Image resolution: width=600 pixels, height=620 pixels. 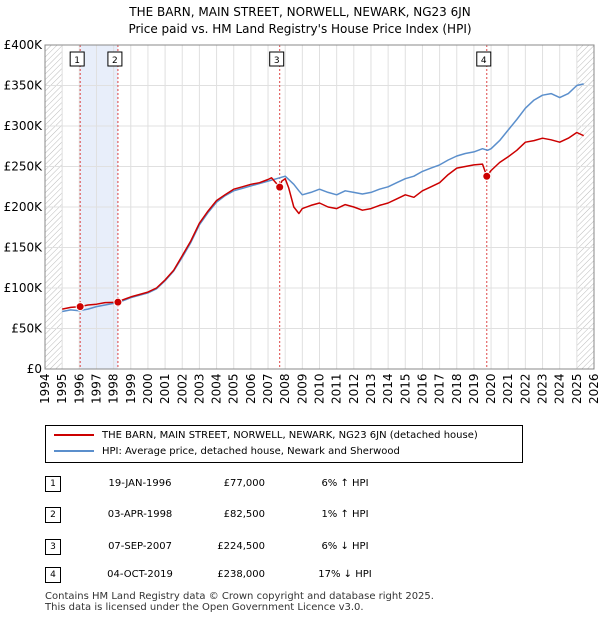 I want to click on y-tick-label: £250K, so click(x=24, y=167).